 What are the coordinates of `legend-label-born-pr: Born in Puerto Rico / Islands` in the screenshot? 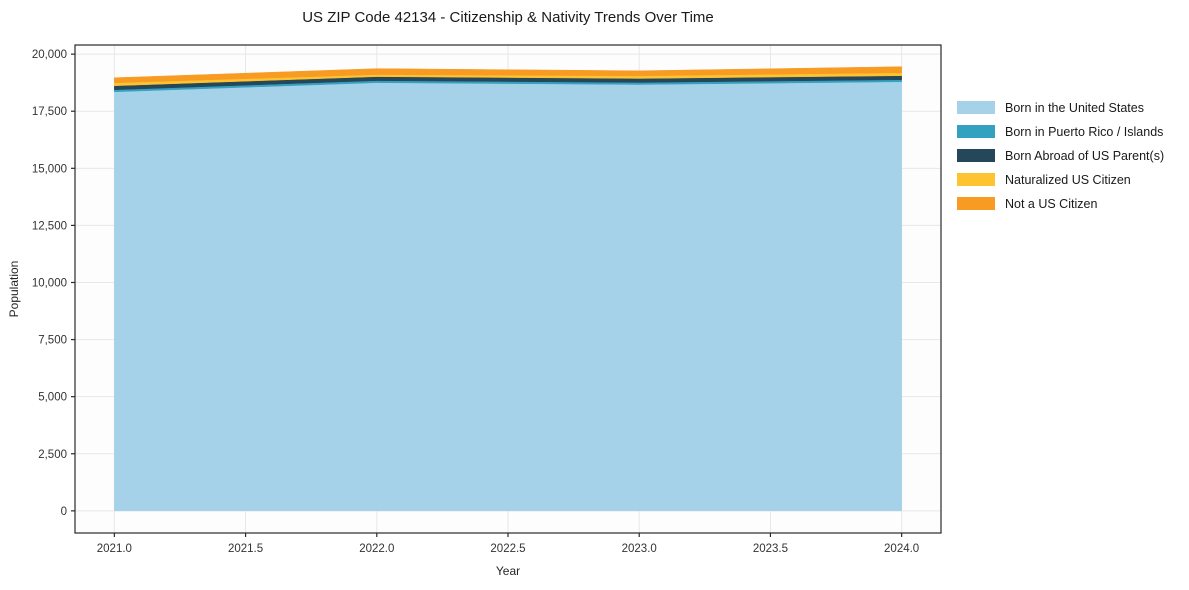 It's located at (1084, 131).